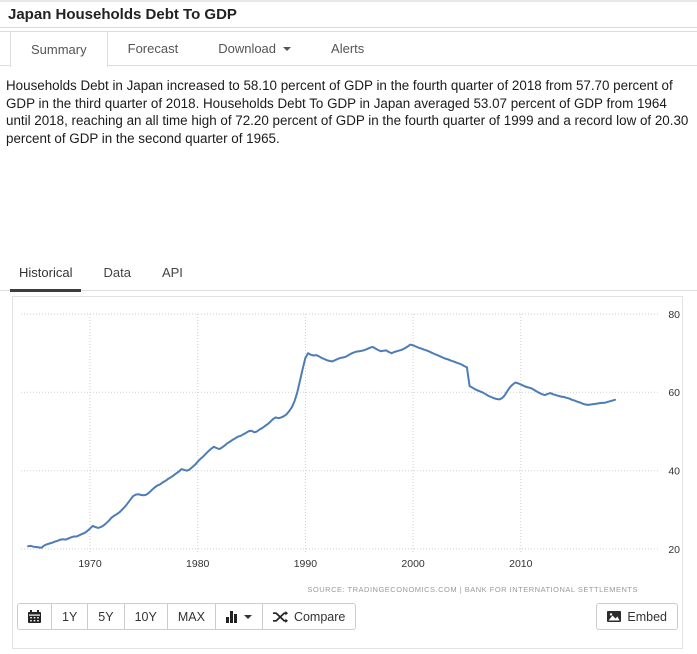 The height and width of the screenshot is (654, 697). I want to click on bar-chart-icon, so click(231, 616).